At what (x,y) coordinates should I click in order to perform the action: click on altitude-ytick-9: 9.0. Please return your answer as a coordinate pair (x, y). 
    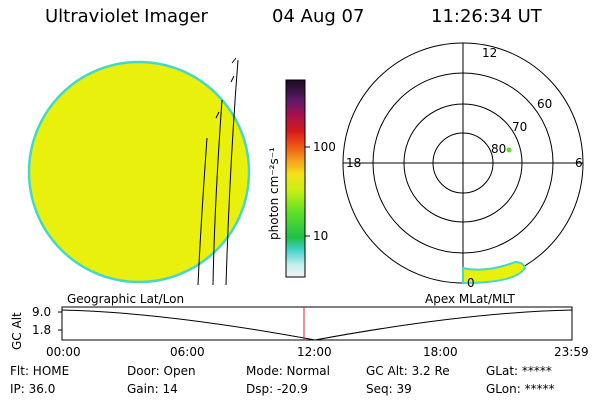
    Looking at the image, I should click on (42, 312).